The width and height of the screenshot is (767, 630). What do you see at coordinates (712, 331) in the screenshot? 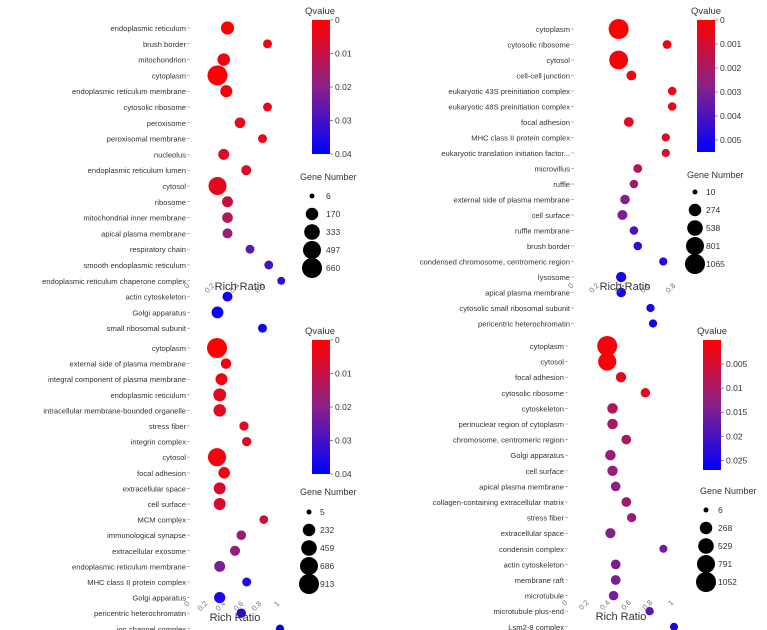
I see `qvalue-title: Qvalue` at bounding box center [712, 331].